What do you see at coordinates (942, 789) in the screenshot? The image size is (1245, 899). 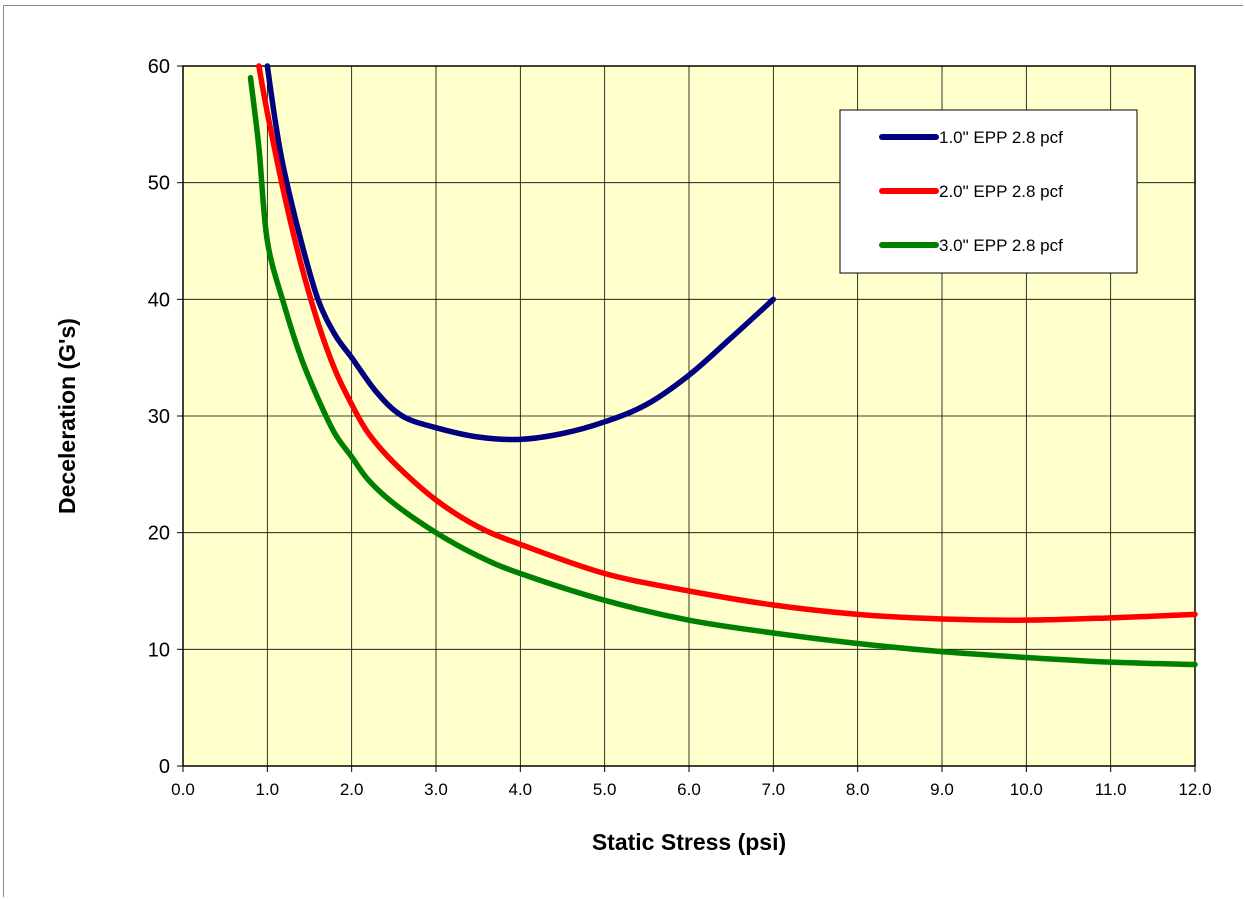 I see `x-tick-label: 9.0` at bounding box center [942, 789].